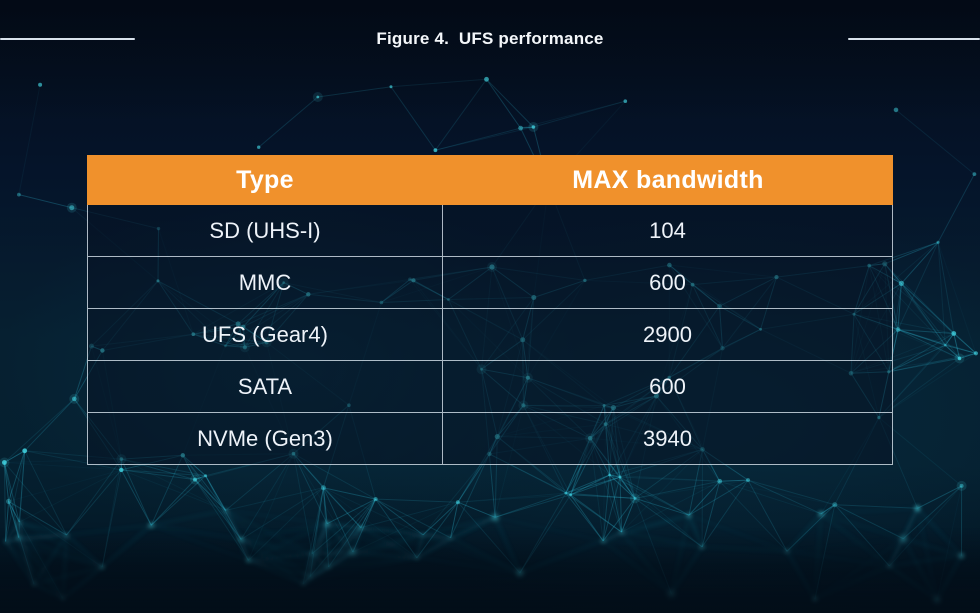 The width and height of the screenshot is (980, 613). I want to click on table-row: SATA 600, so click(490, 386).